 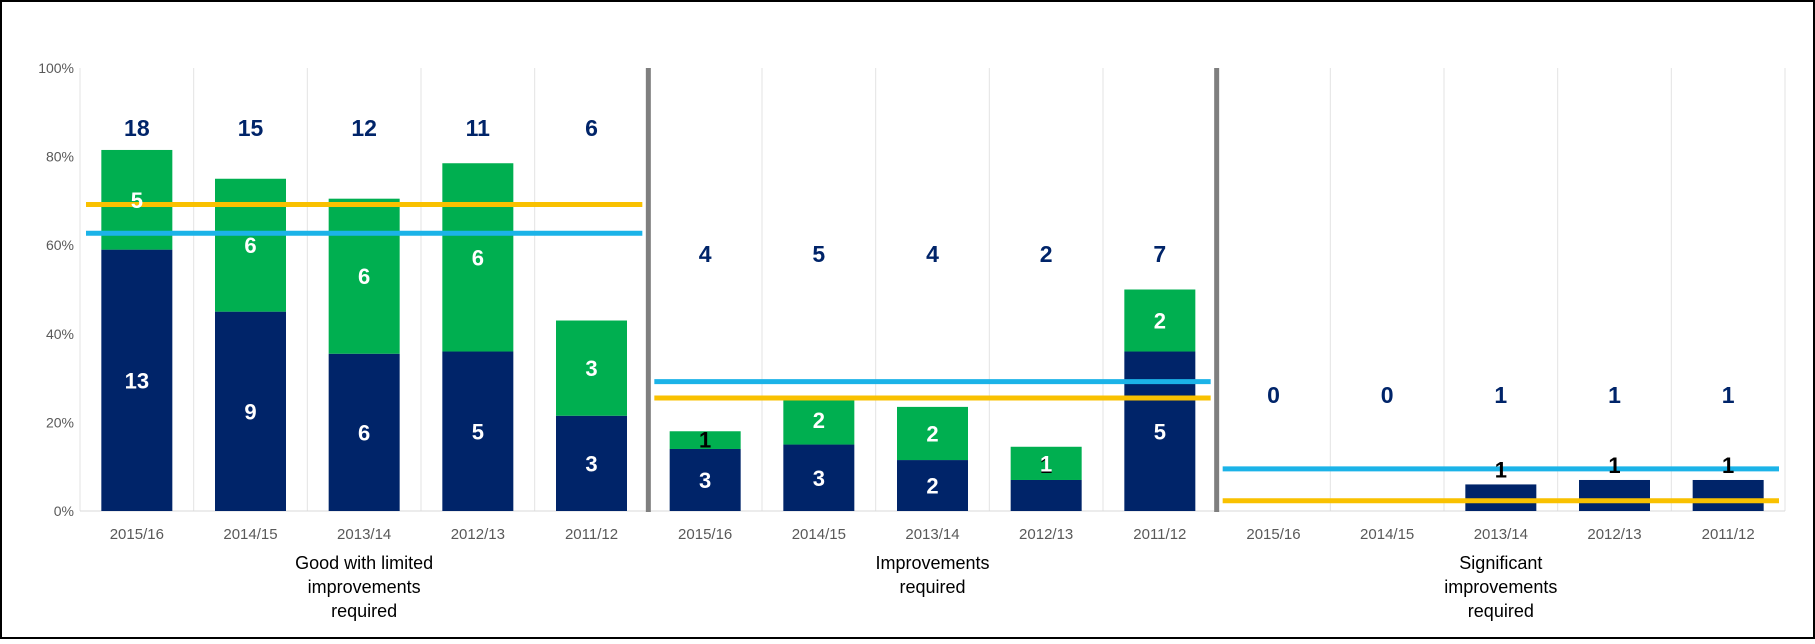 I want to click on total-label: 5, so click(x=818, y=254).